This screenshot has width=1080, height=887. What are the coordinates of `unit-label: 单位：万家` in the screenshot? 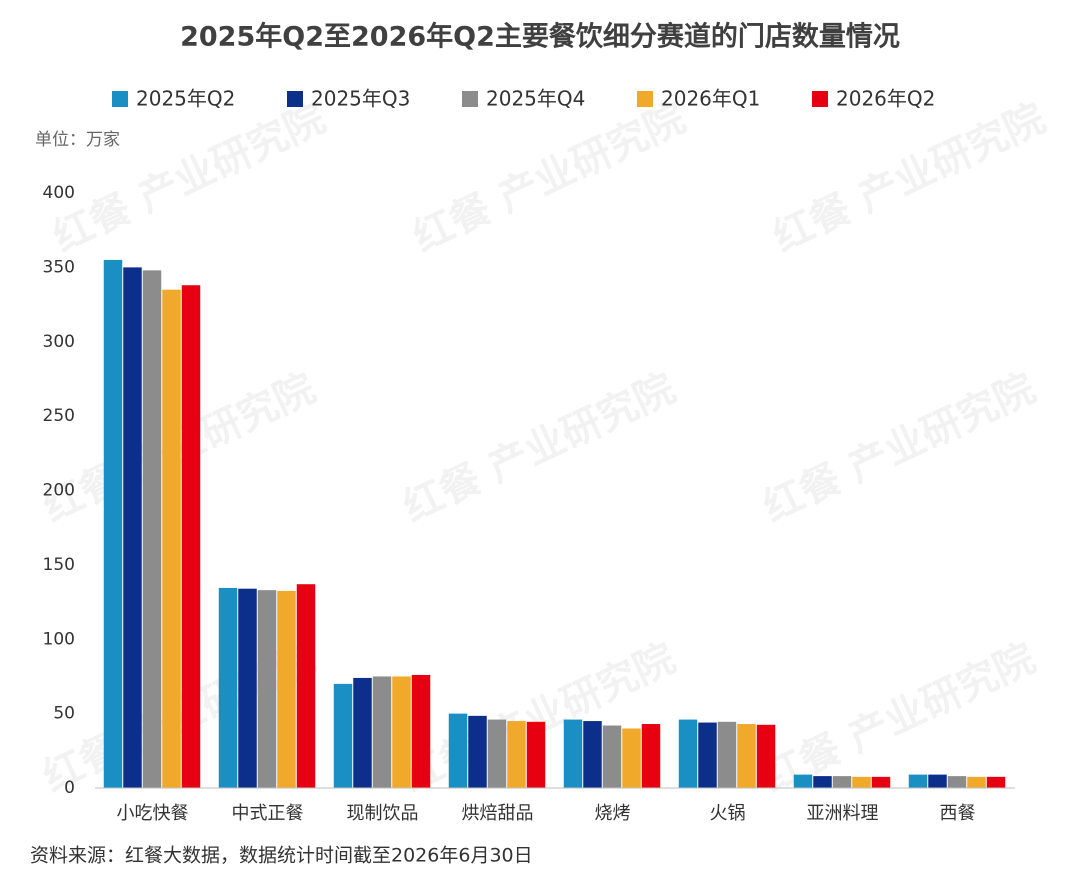 It's located at (77, 140).